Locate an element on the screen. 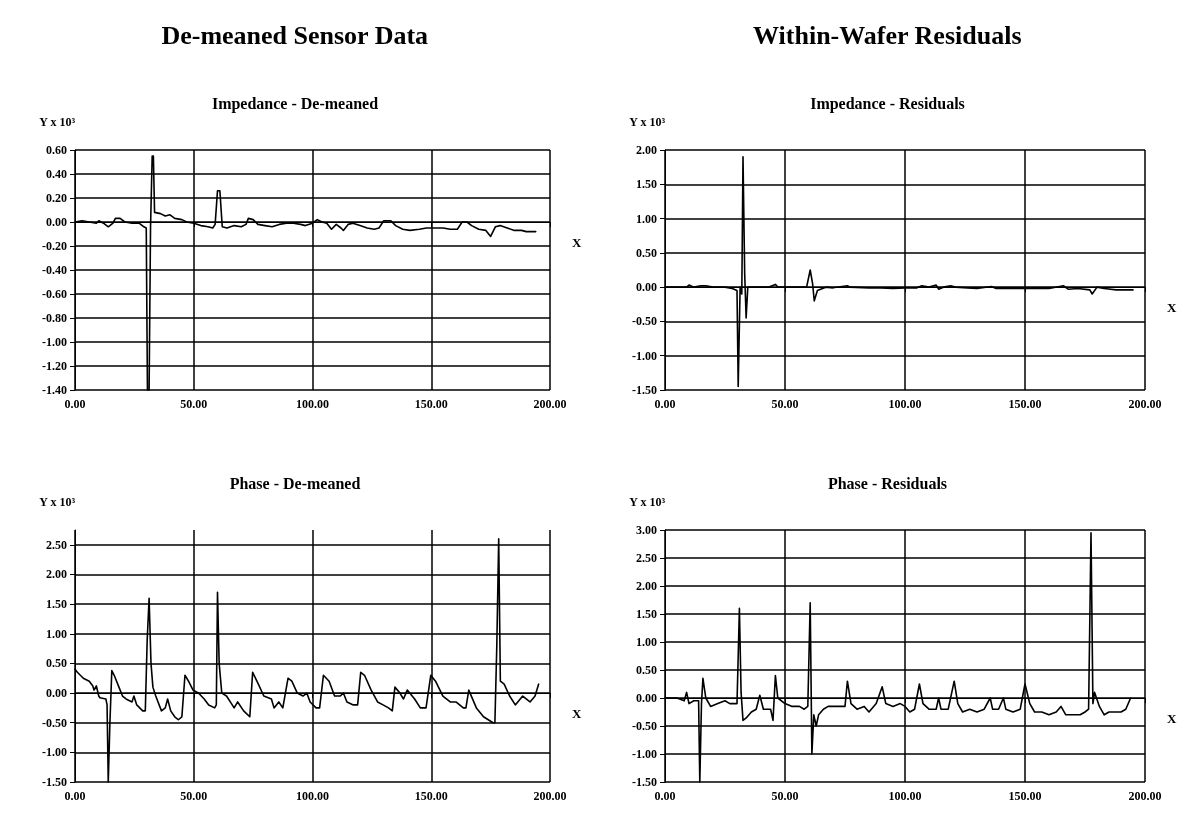 The height and width of the screenshot is (822, 1185). y-tick-label: 0.20 is located at coordinates (56, 198).